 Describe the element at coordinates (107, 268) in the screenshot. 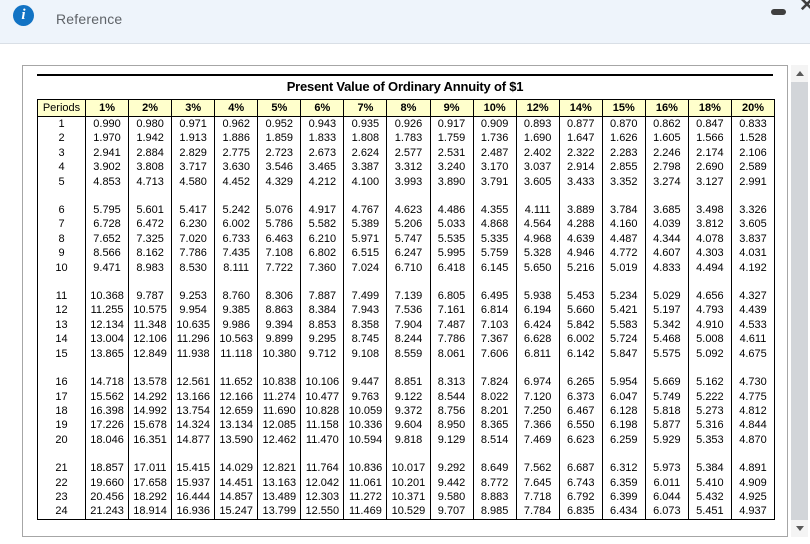

I see `value-cell: 9.471` at that location.